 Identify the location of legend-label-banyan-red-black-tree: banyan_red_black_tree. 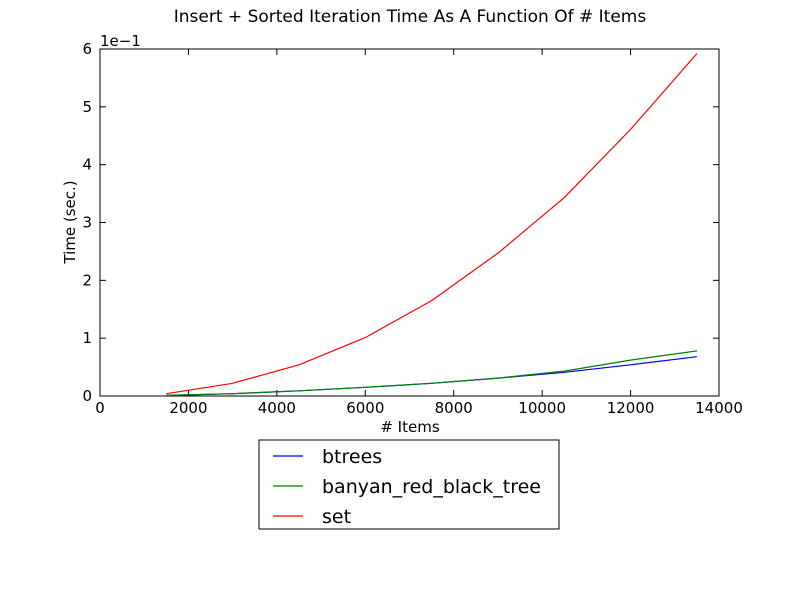
(431, 487).